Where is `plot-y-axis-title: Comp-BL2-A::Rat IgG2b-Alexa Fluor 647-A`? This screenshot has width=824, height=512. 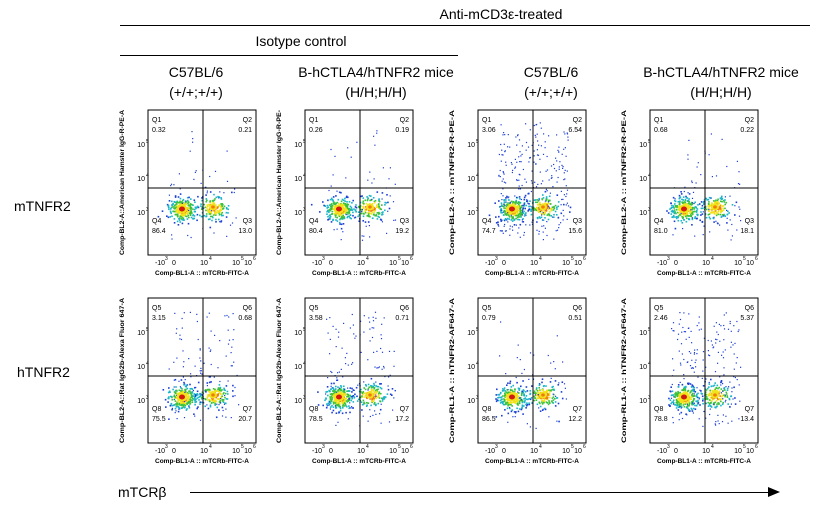 plot-y-axis-title: Comp-BL2-A::Rat IgG2b-Alexa Fluor 647-A is located at coordinates (279, 370).